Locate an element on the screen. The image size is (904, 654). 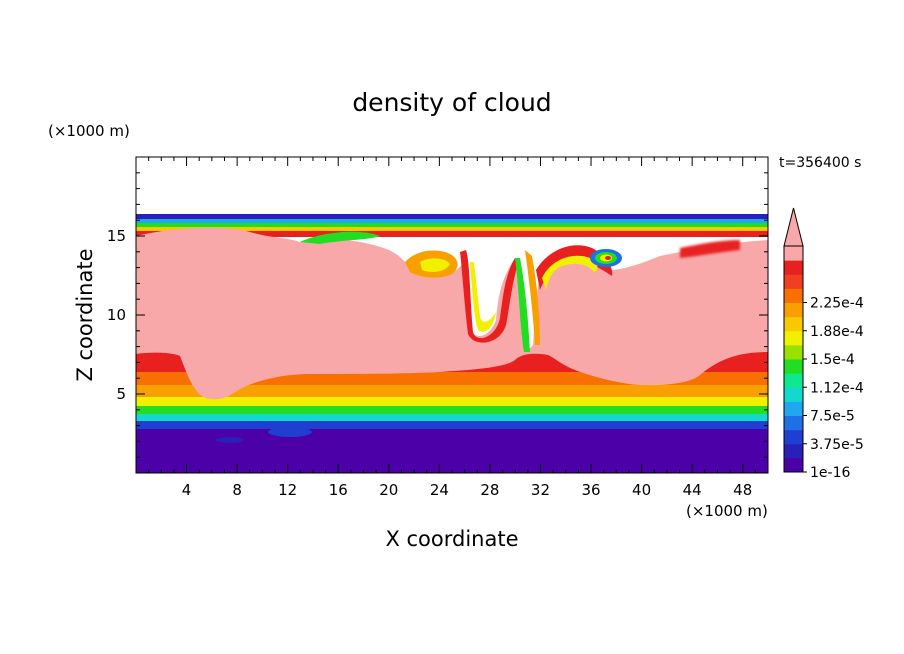
x-tick-label: 40 is located at coordinates (641, 490).